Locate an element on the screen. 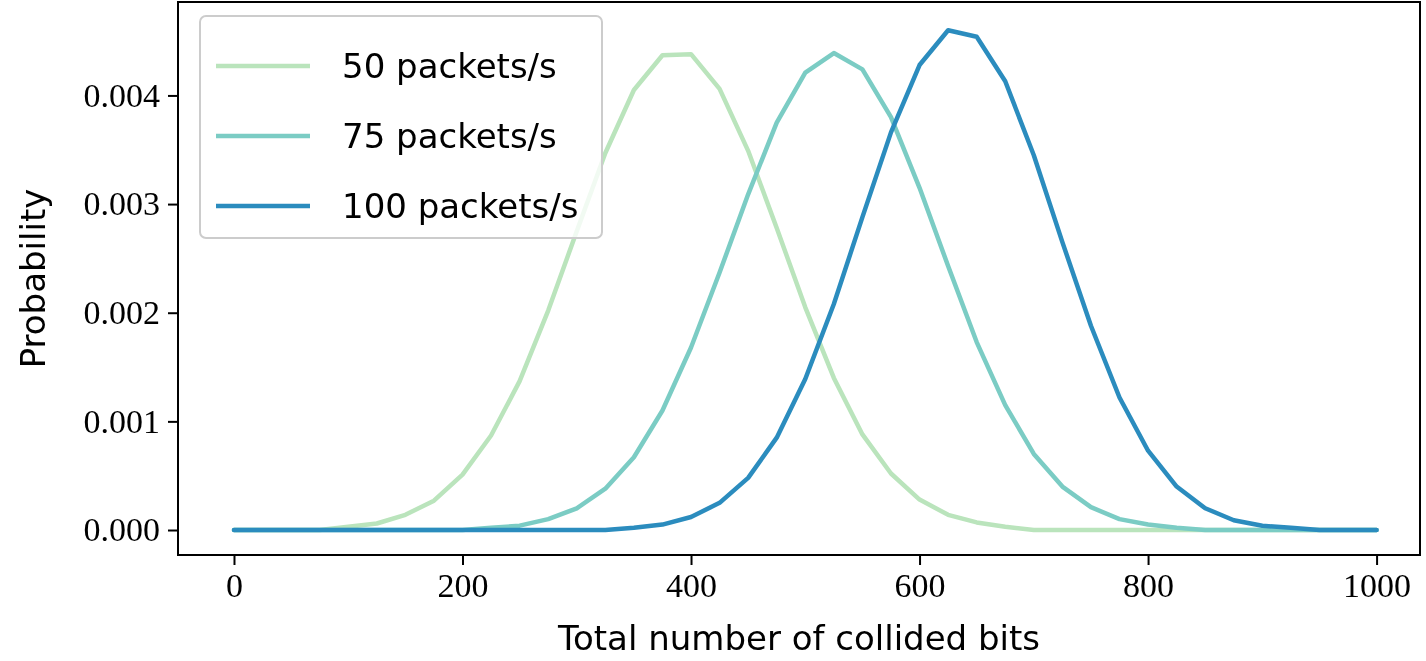  y-tick-label: 0.002 is located at coordinates (121, 313).